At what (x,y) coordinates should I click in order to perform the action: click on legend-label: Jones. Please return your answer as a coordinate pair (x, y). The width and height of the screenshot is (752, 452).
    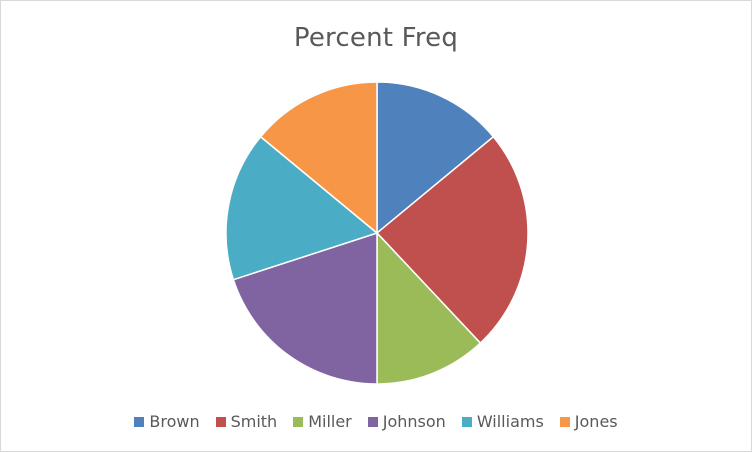
    Looking at the image, I should click on (596, 421).